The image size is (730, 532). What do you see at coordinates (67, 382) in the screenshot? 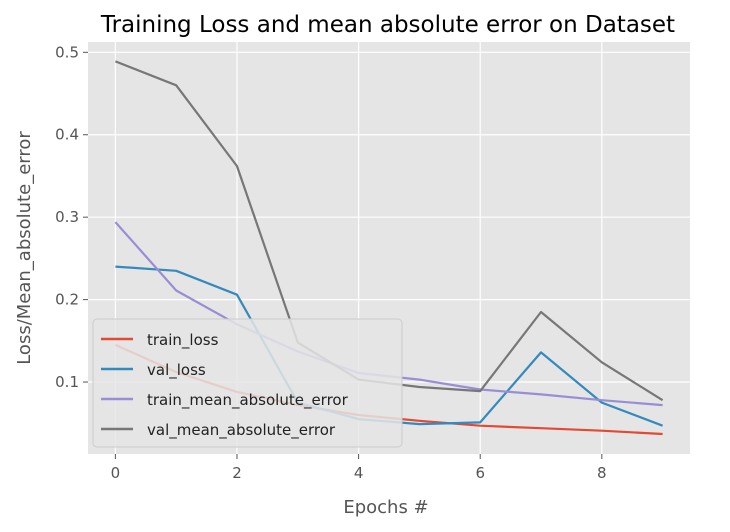
I see `y-tick-label: 0.1` at bounding box center [67, 382].